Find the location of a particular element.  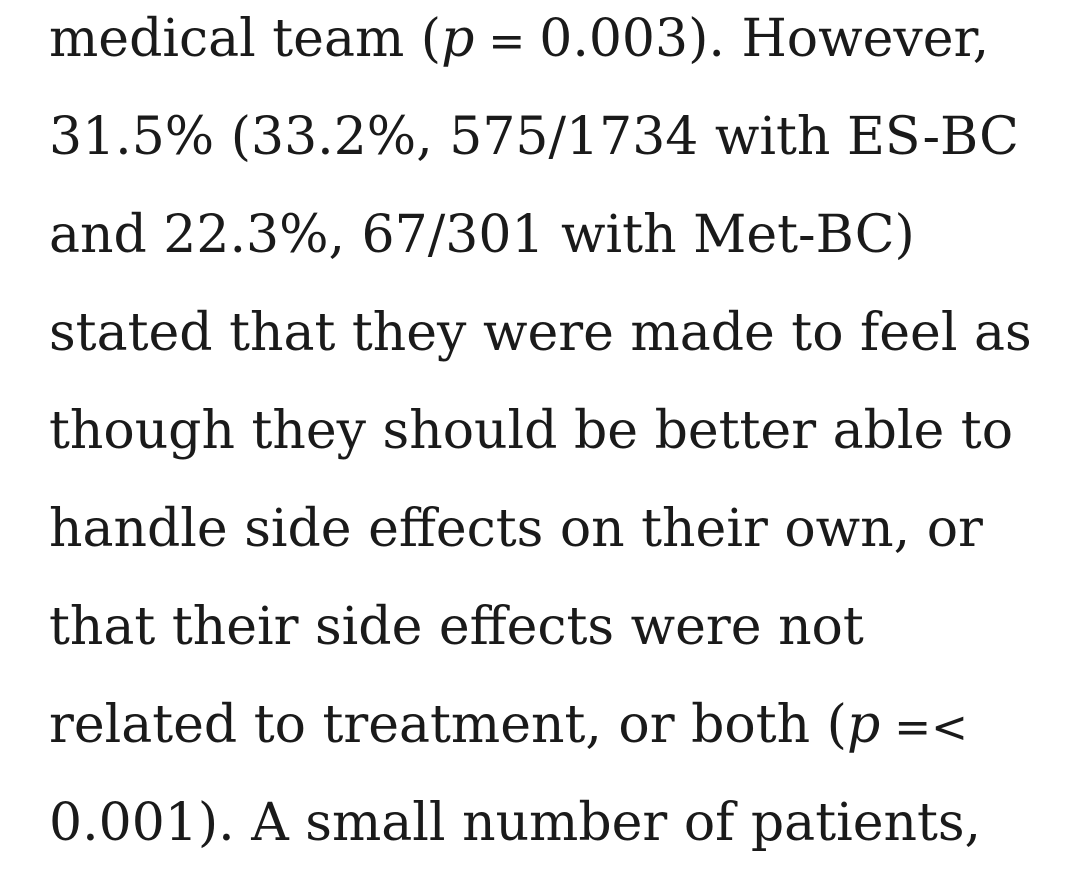

text-line-7: that their side effects were not is located at coordinates (456, 627).